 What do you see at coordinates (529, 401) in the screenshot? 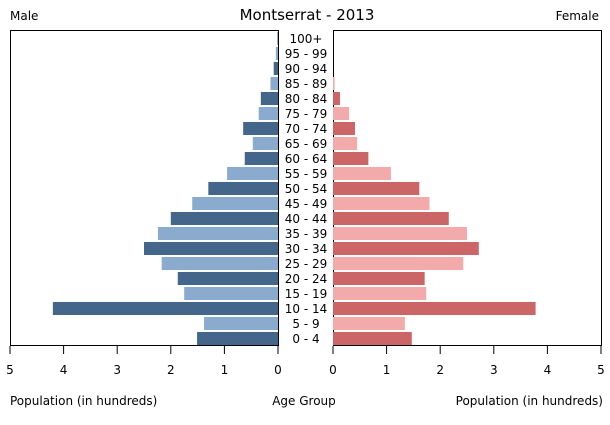
I see `x-axis-label-right: Population (in hundreds)` at bounding box center [529, 401].